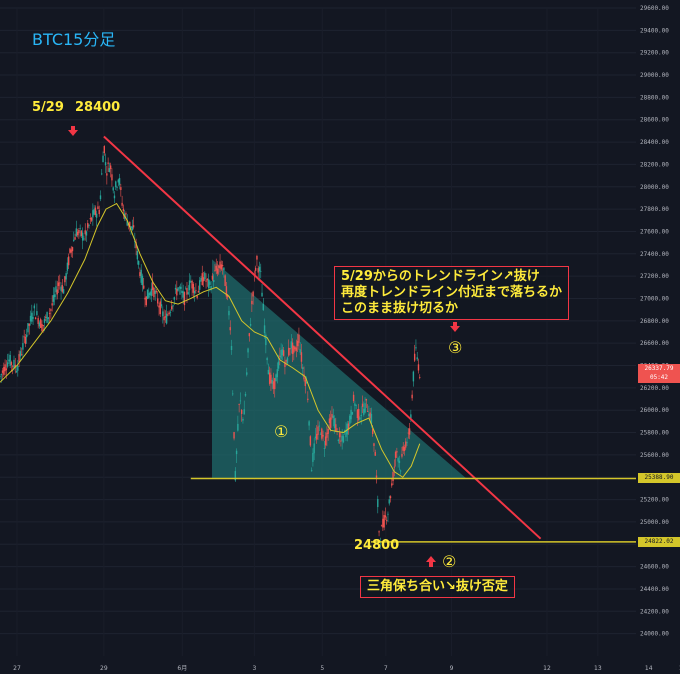 This screenshot has height=674, width=680. What do you see at coordinates (400, 308) in the screenshot?
I see `breakout-note-line-3: このまま抜け切るか` at bounding box center [400, 308].